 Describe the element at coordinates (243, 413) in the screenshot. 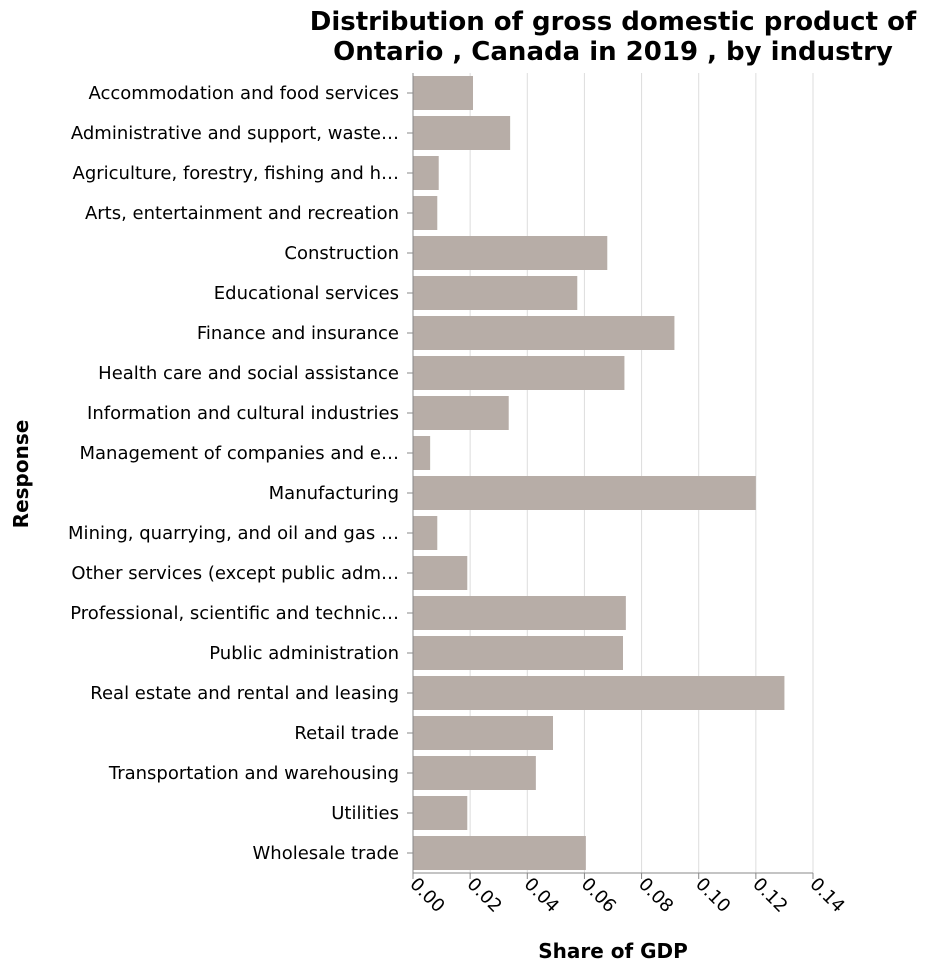

I see `category-label: Information and cultural industries` at that location.